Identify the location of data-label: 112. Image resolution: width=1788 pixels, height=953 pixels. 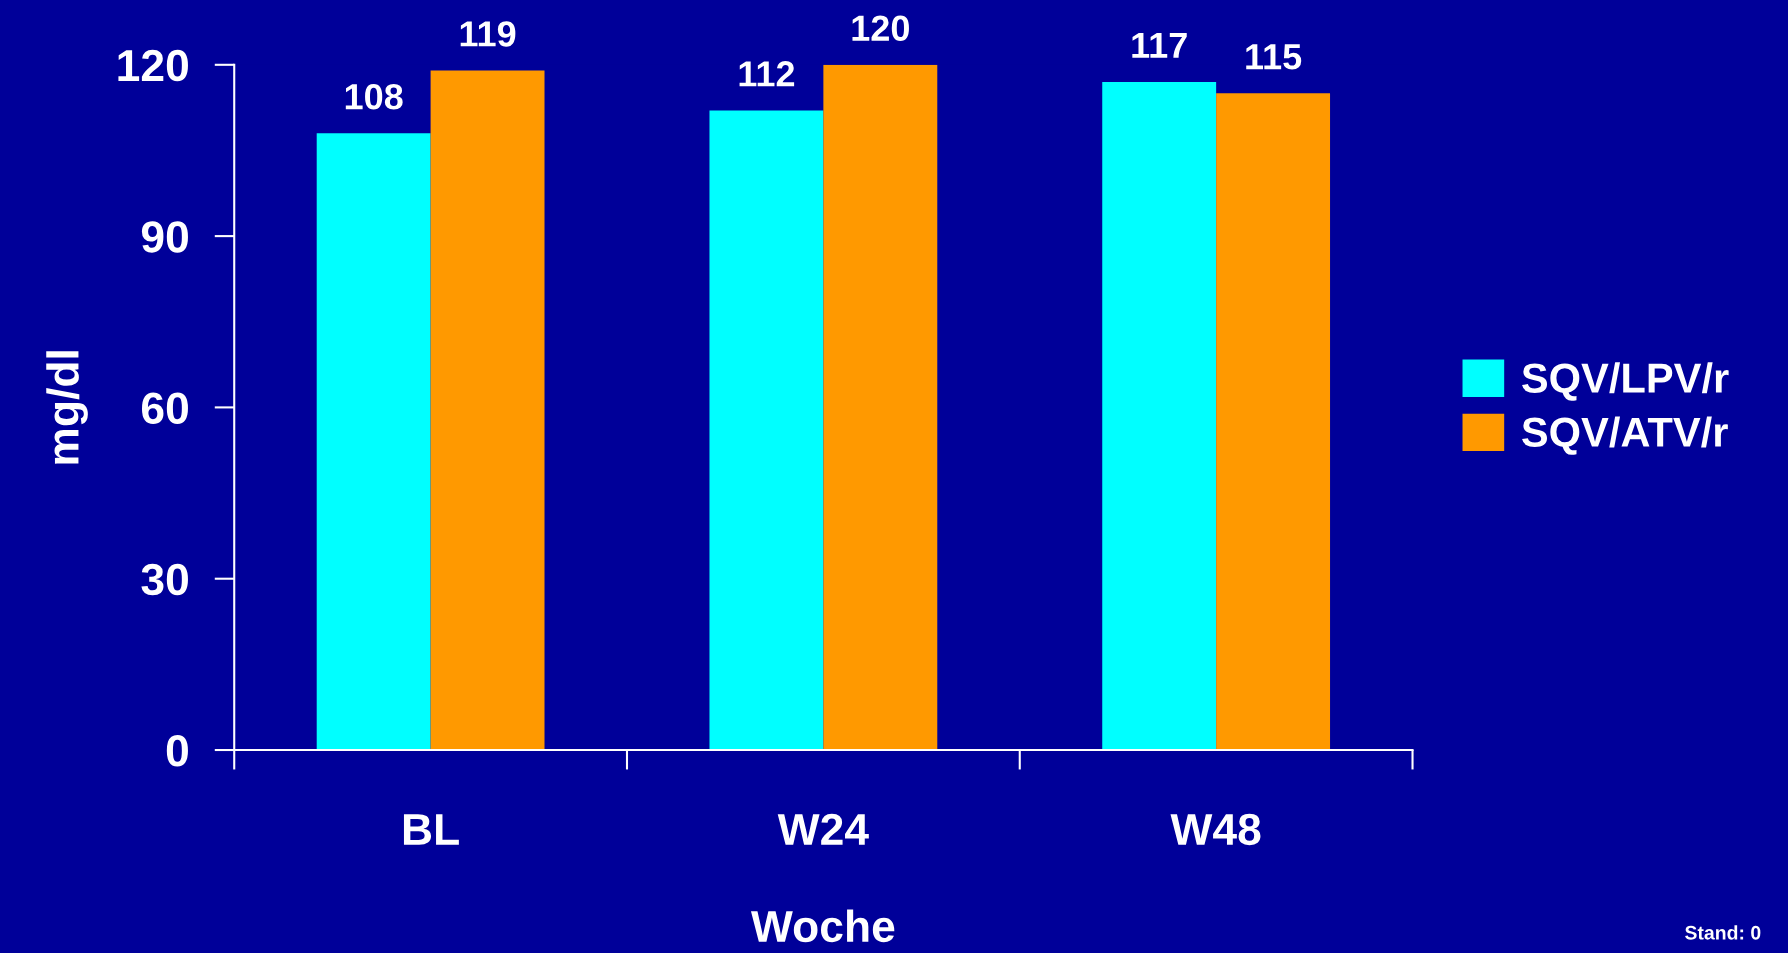
(767, 74).